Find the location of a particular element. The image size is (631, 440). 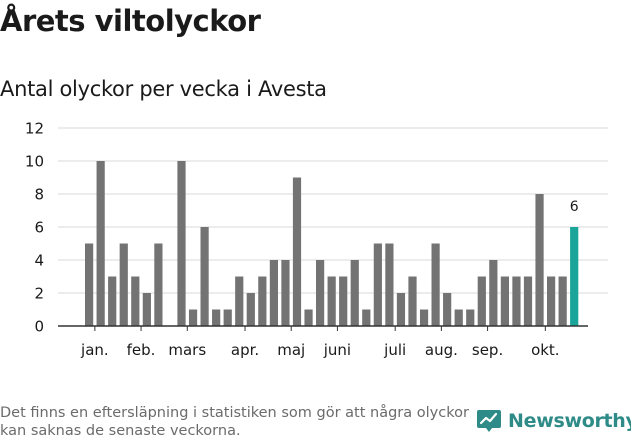

newsworthy-logo-icon is located at coordinates (489, 421).